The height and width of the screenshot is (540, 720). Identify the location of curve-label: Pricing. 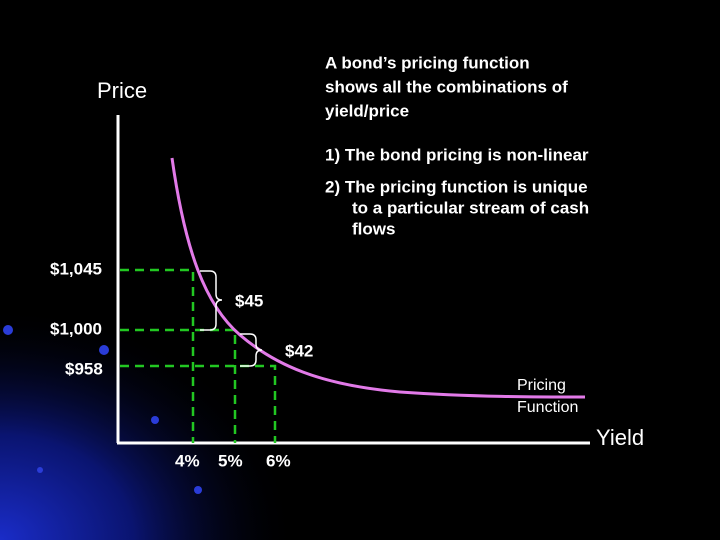
(541, 385).